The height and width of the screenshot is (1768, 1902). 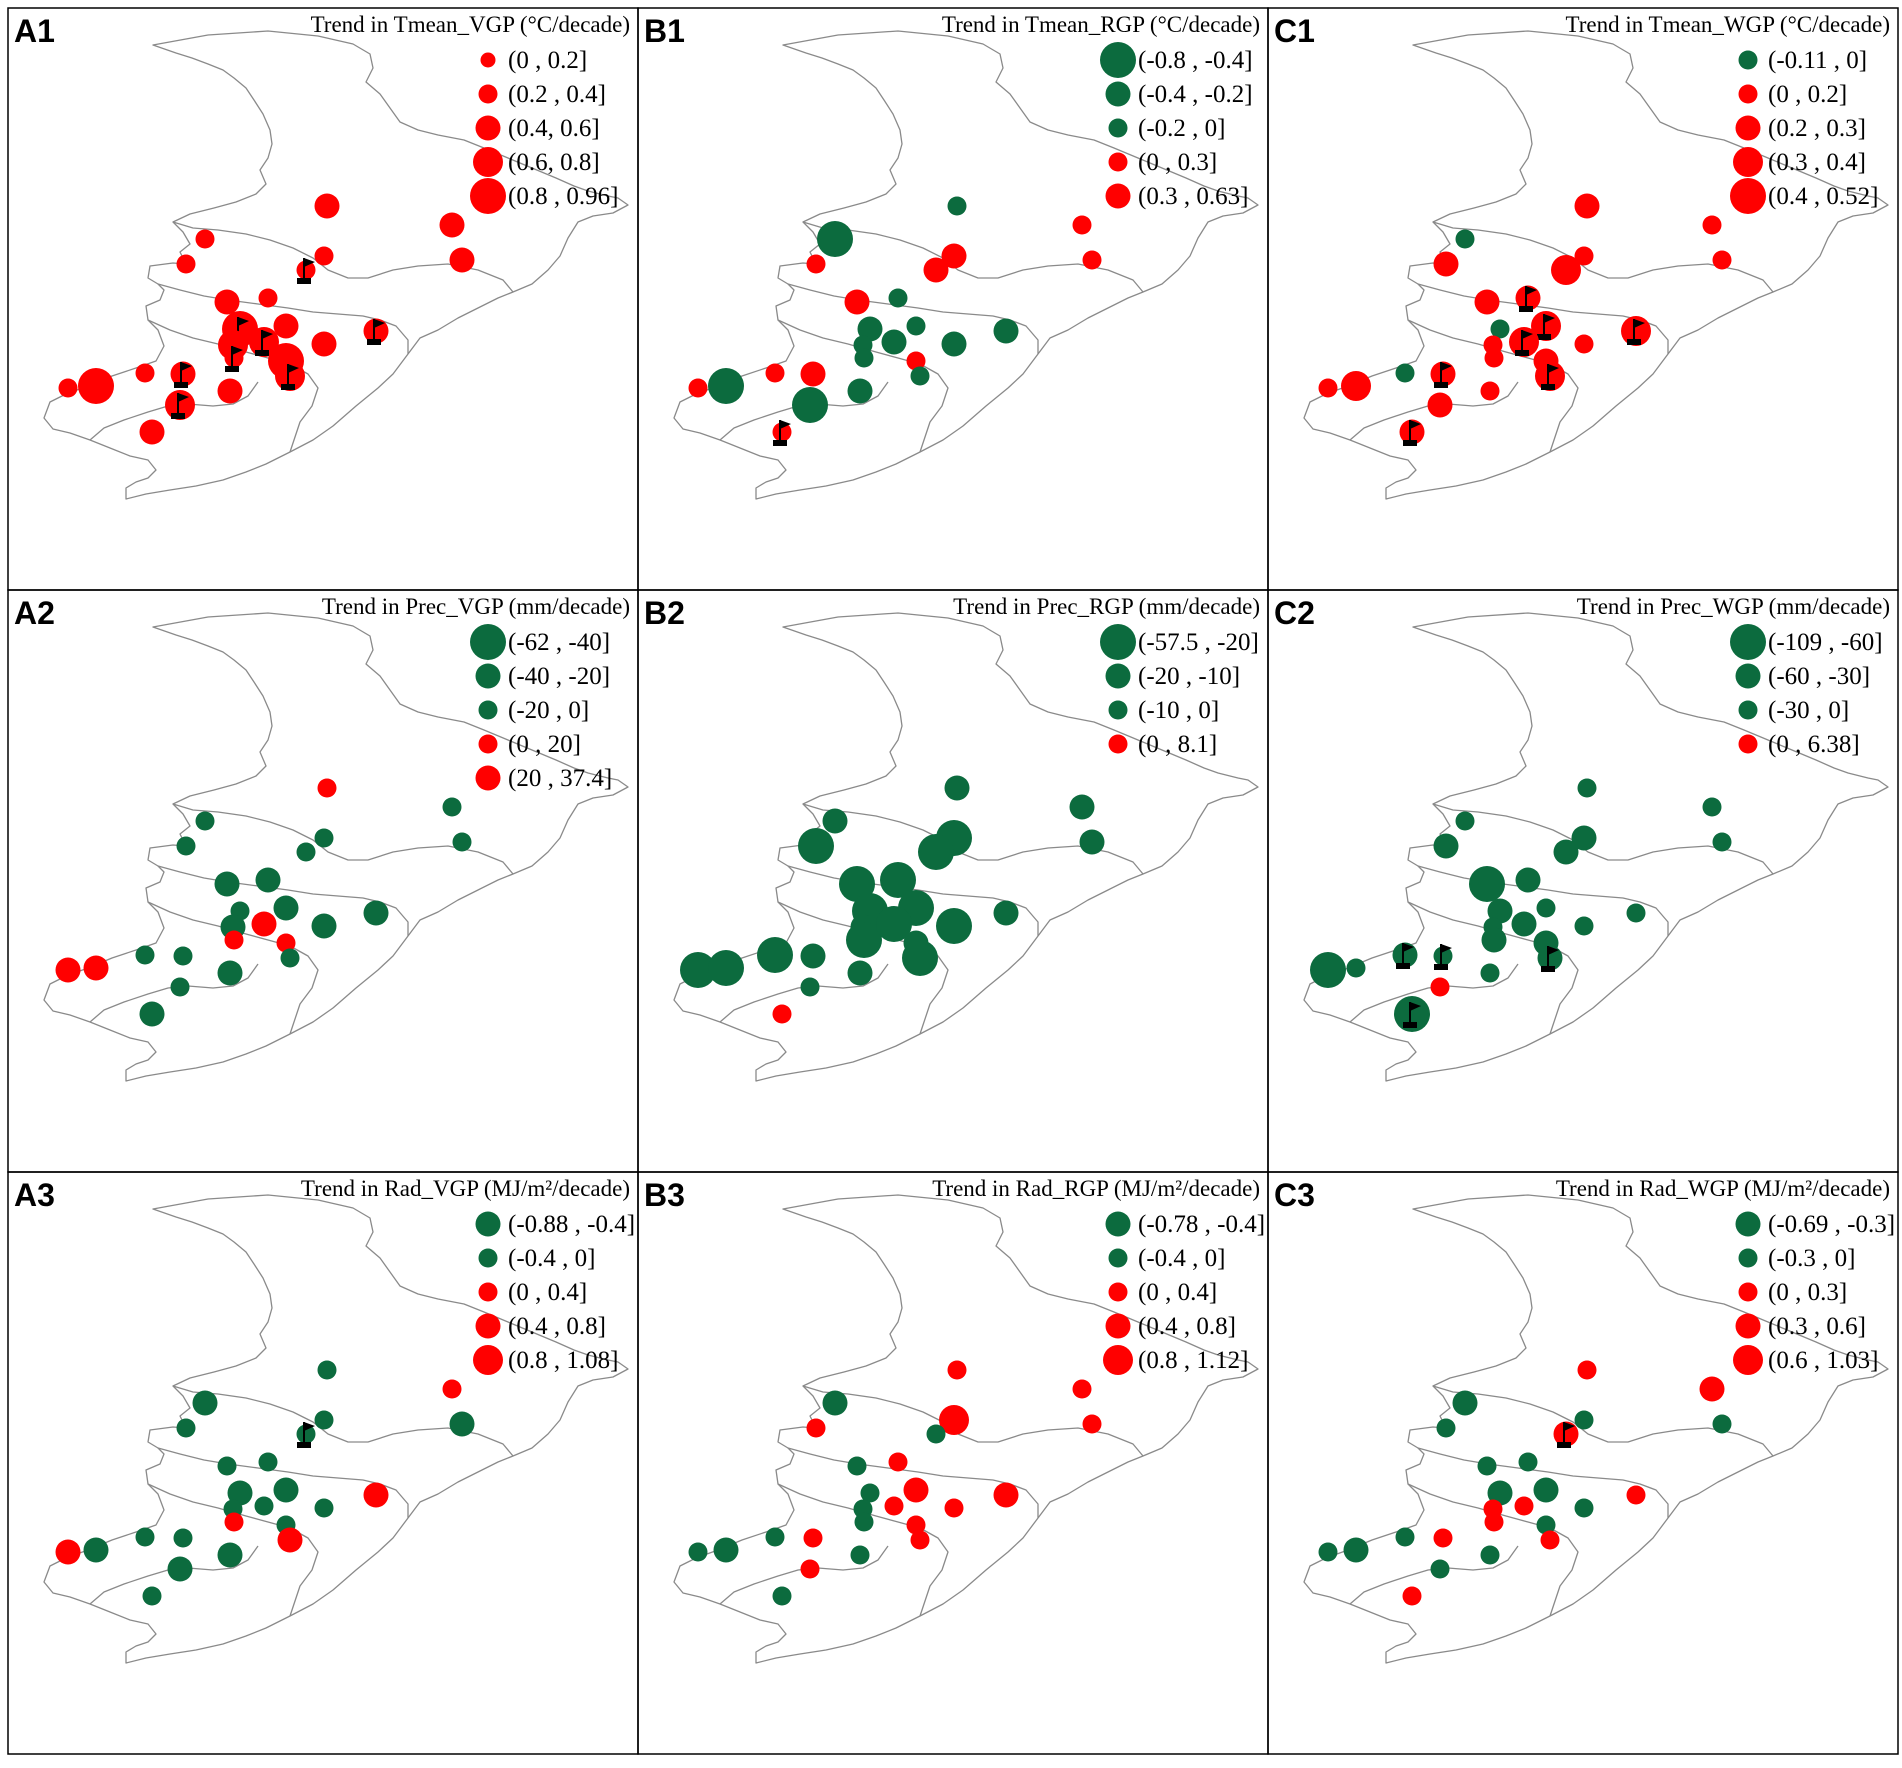 I want to click on region-boundary, so click(x=966, y=847).